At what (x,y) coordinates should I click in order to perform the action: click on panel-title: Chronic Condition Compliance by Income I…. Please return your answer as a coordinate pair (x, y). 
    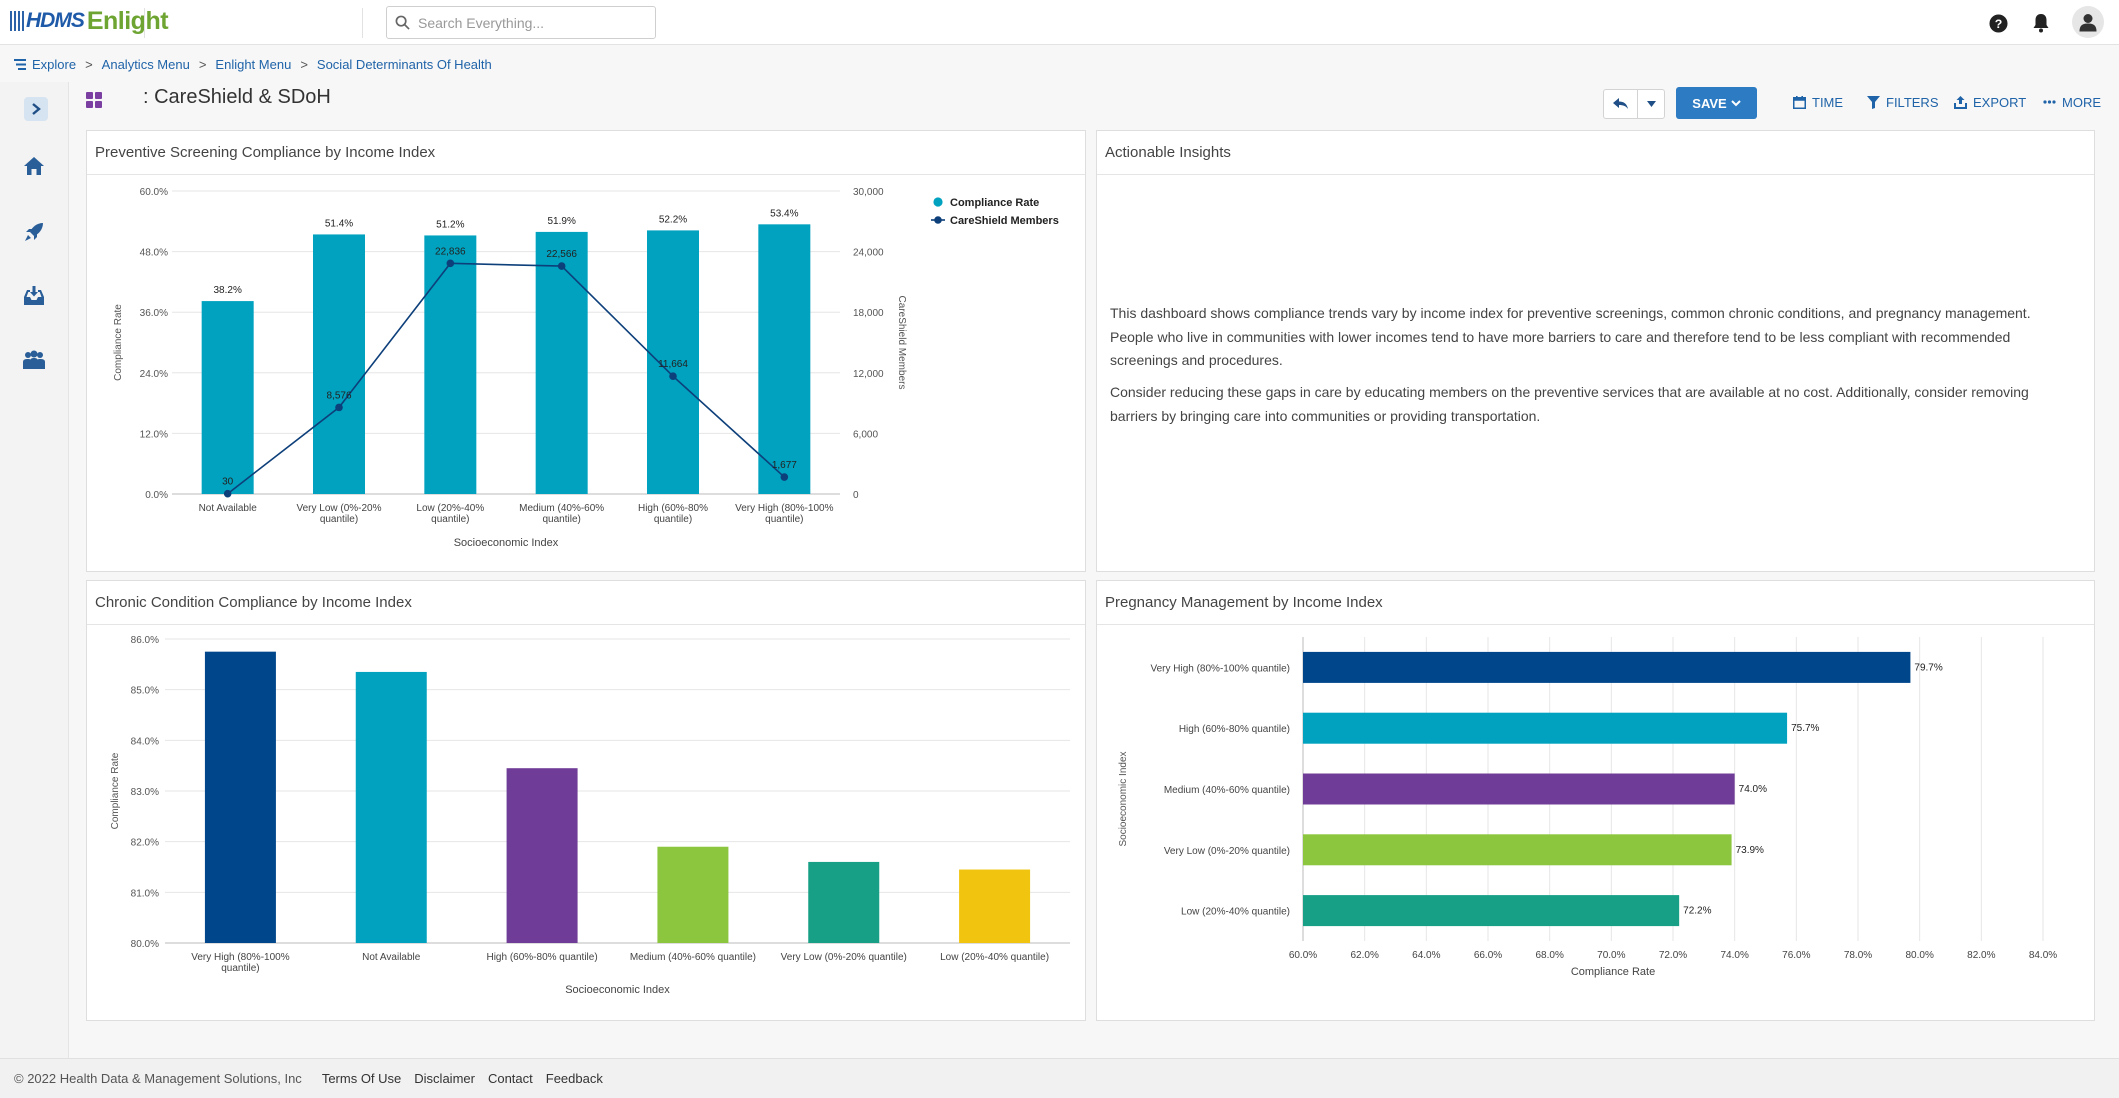
    Looking at the image, I should click on (586, 603).